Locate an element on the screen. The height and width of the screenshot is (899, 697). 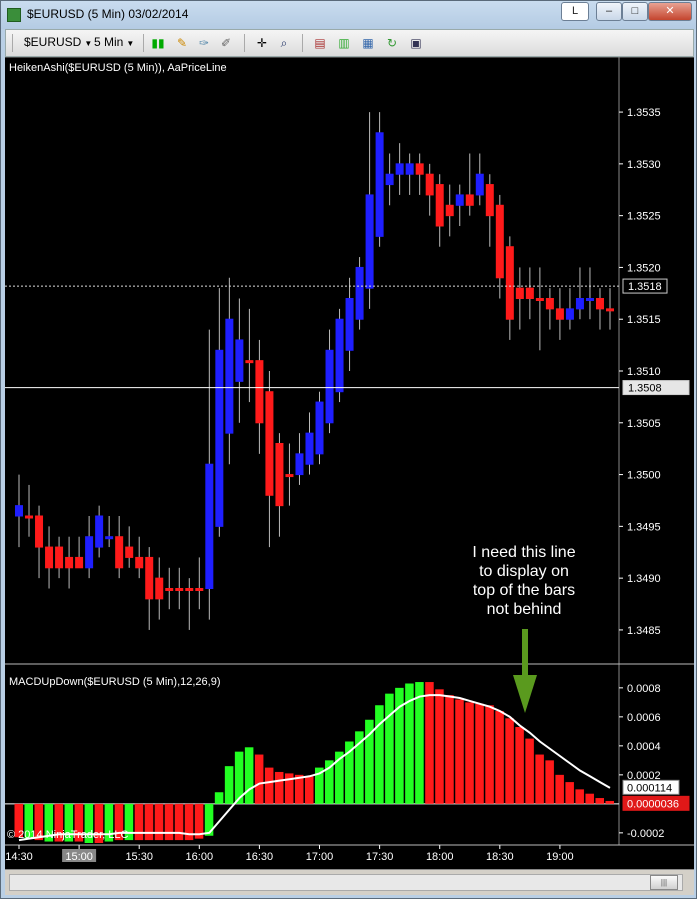
zoom-icon: ⌕ is located at coordinates (284, 43).